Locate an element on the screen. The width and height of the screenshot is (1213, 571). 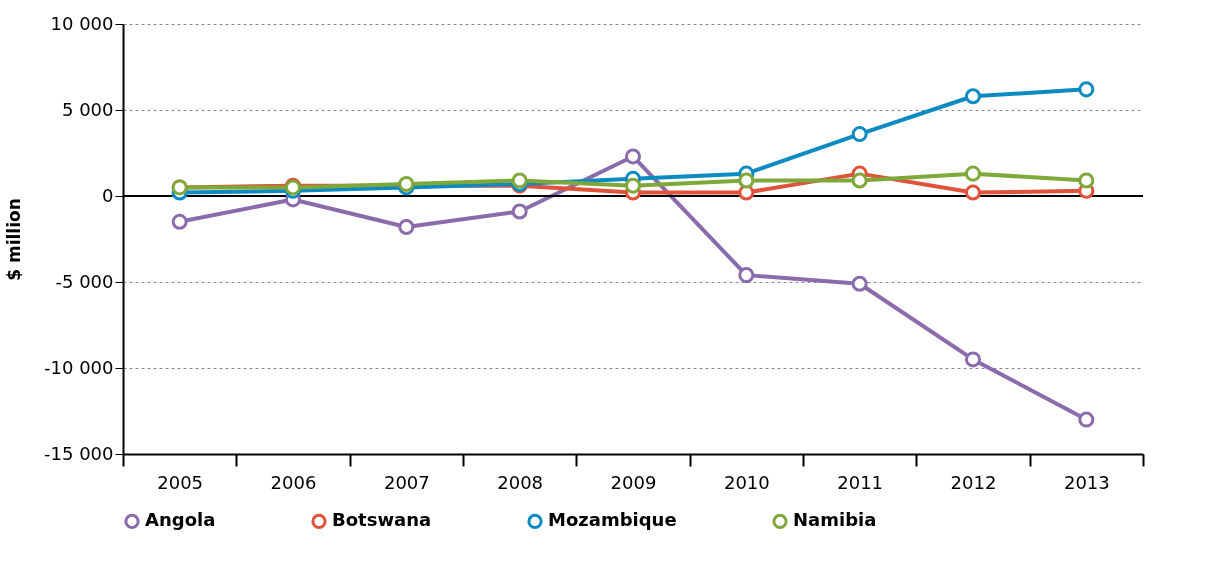
legend-label: Mozambique is located at coordinates (612, 520).